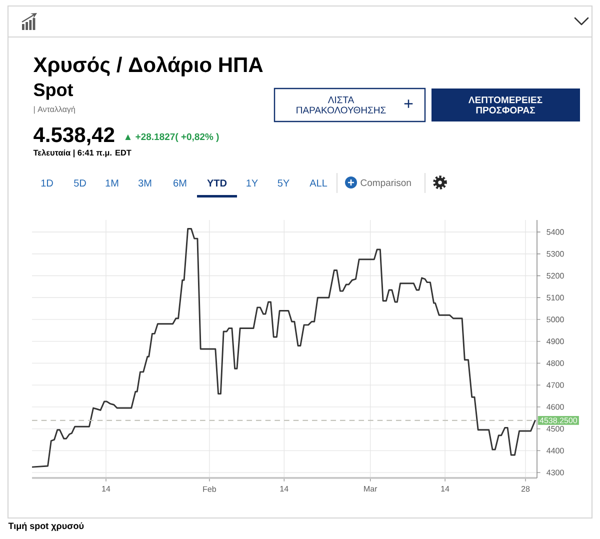  I want to click on text: ALL, so click(319, 183).